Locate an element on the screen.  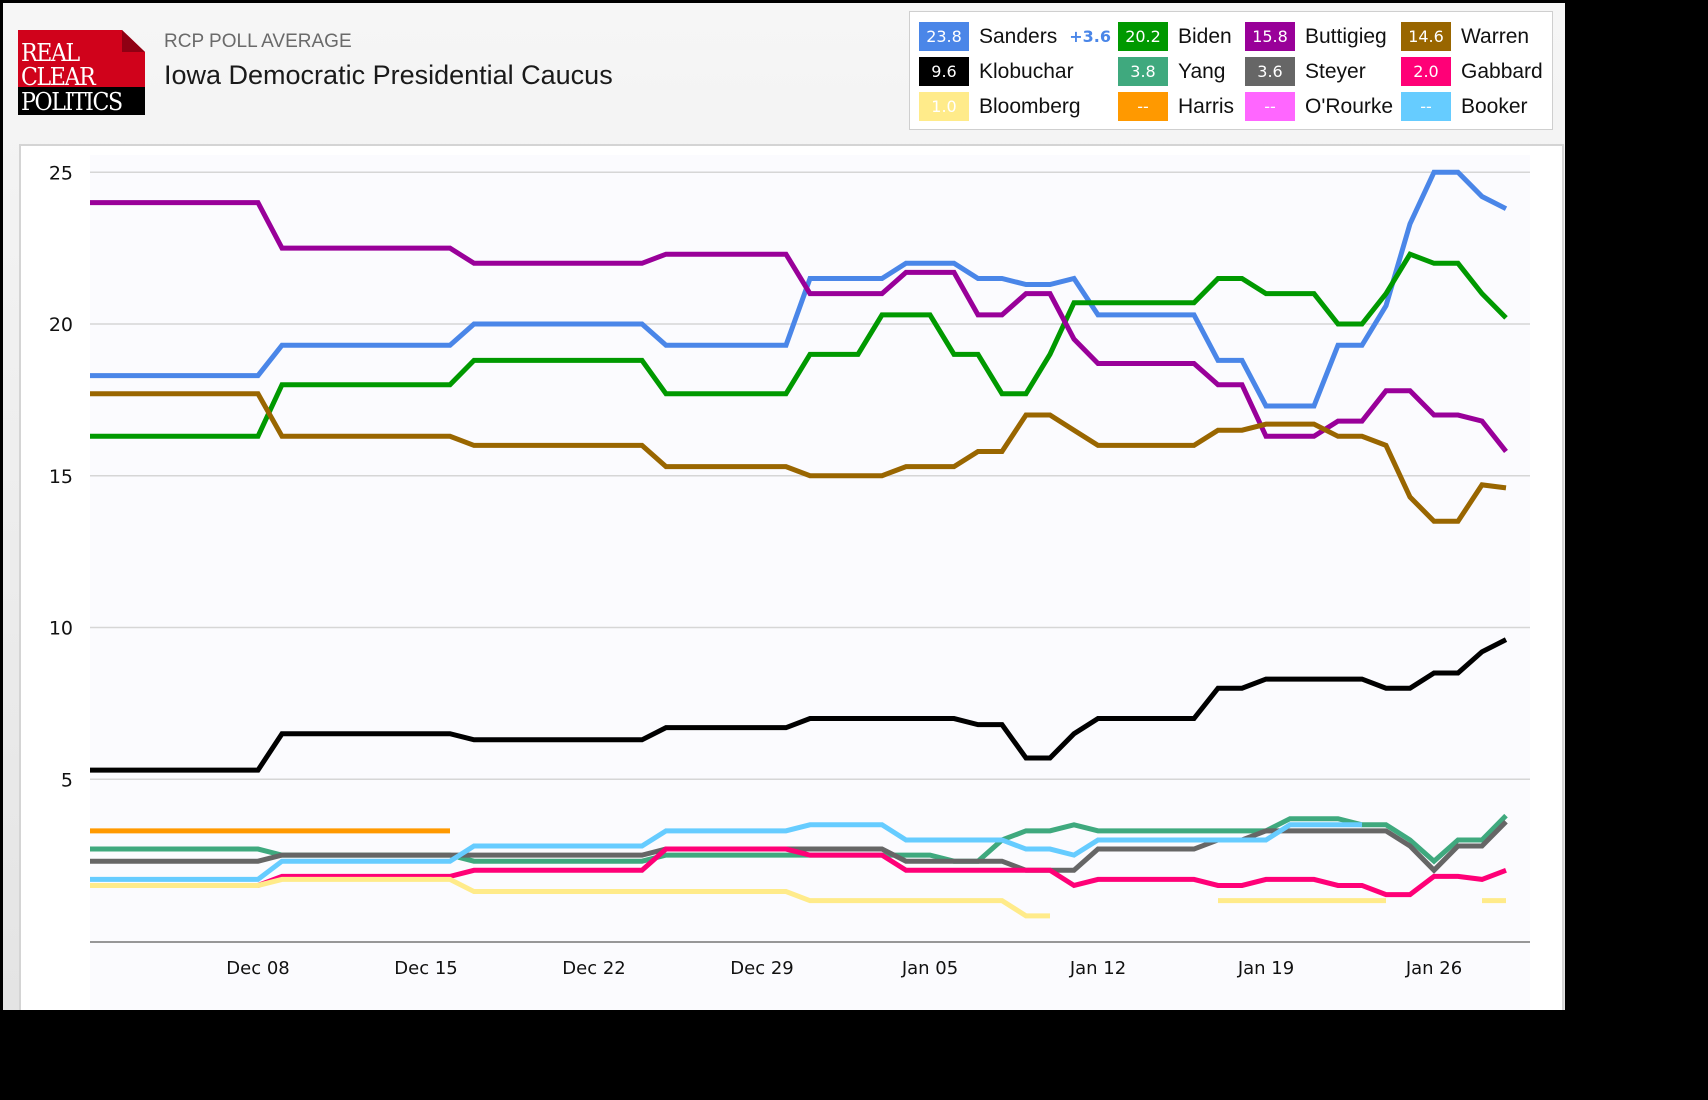
series-line-klobuchar is located at coordinates (799, 705).